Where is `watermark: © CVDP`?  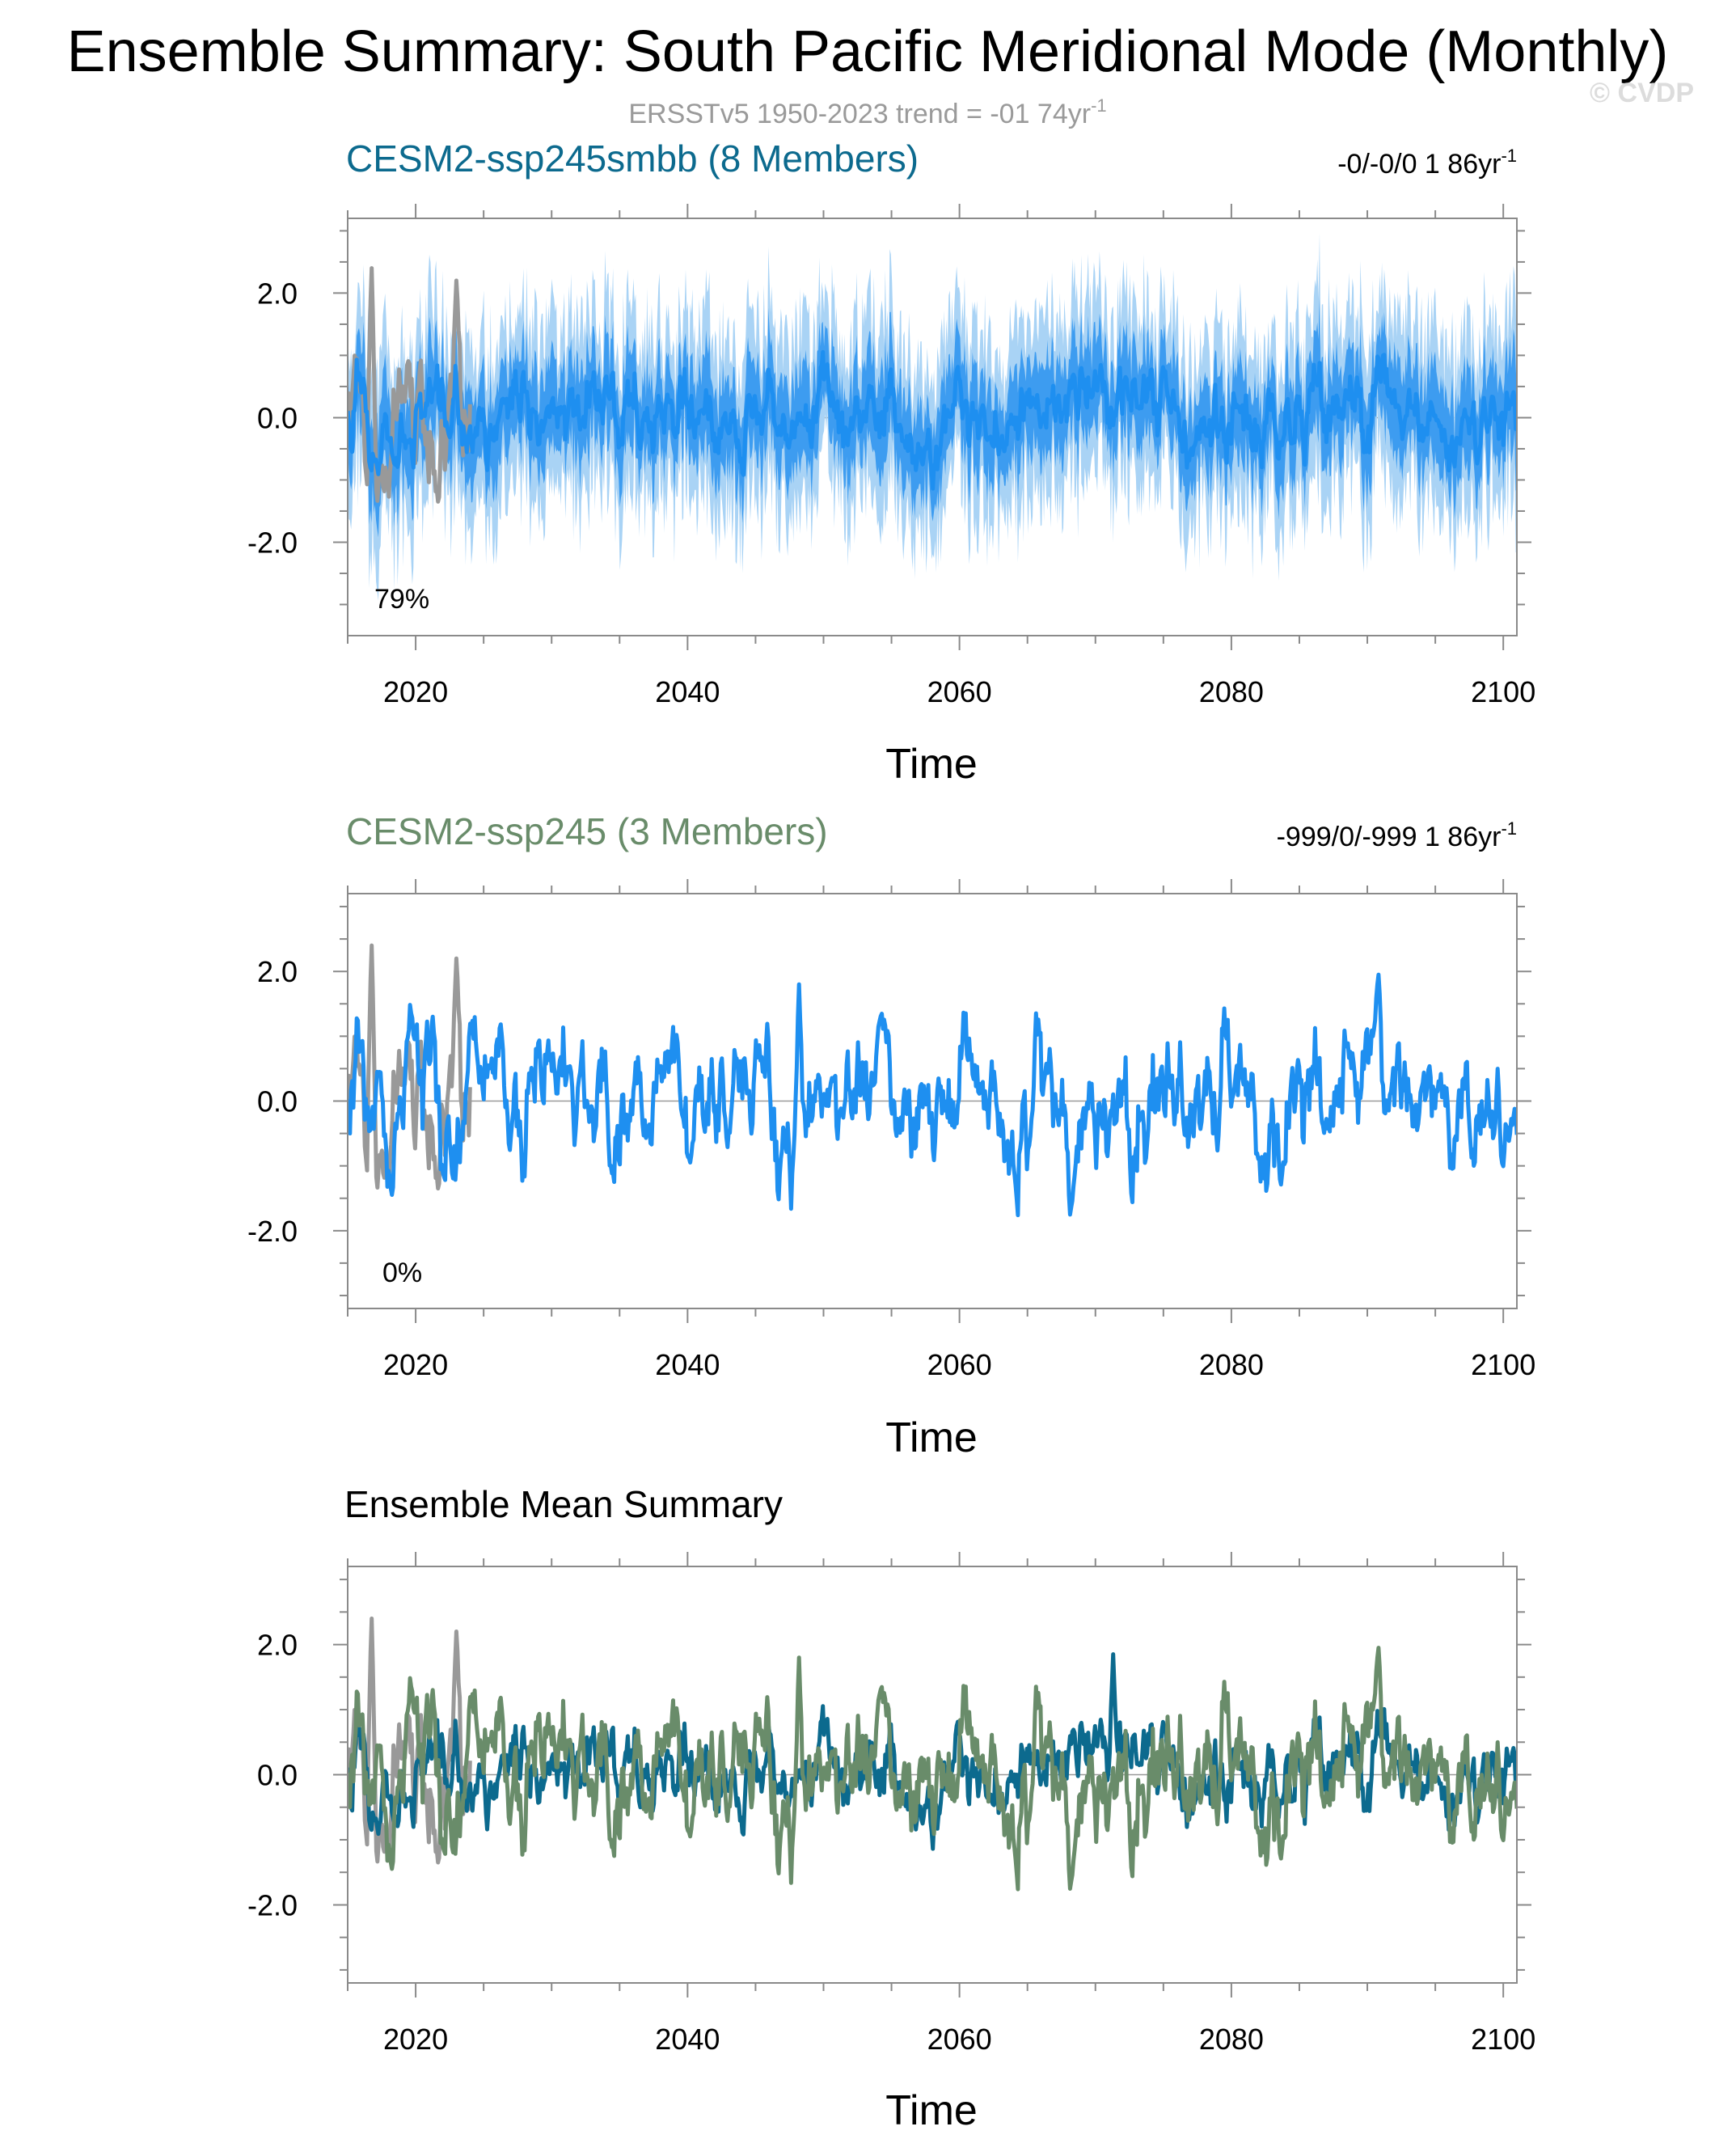 watermark: © CVDP is located at coordinates (1642, 93).